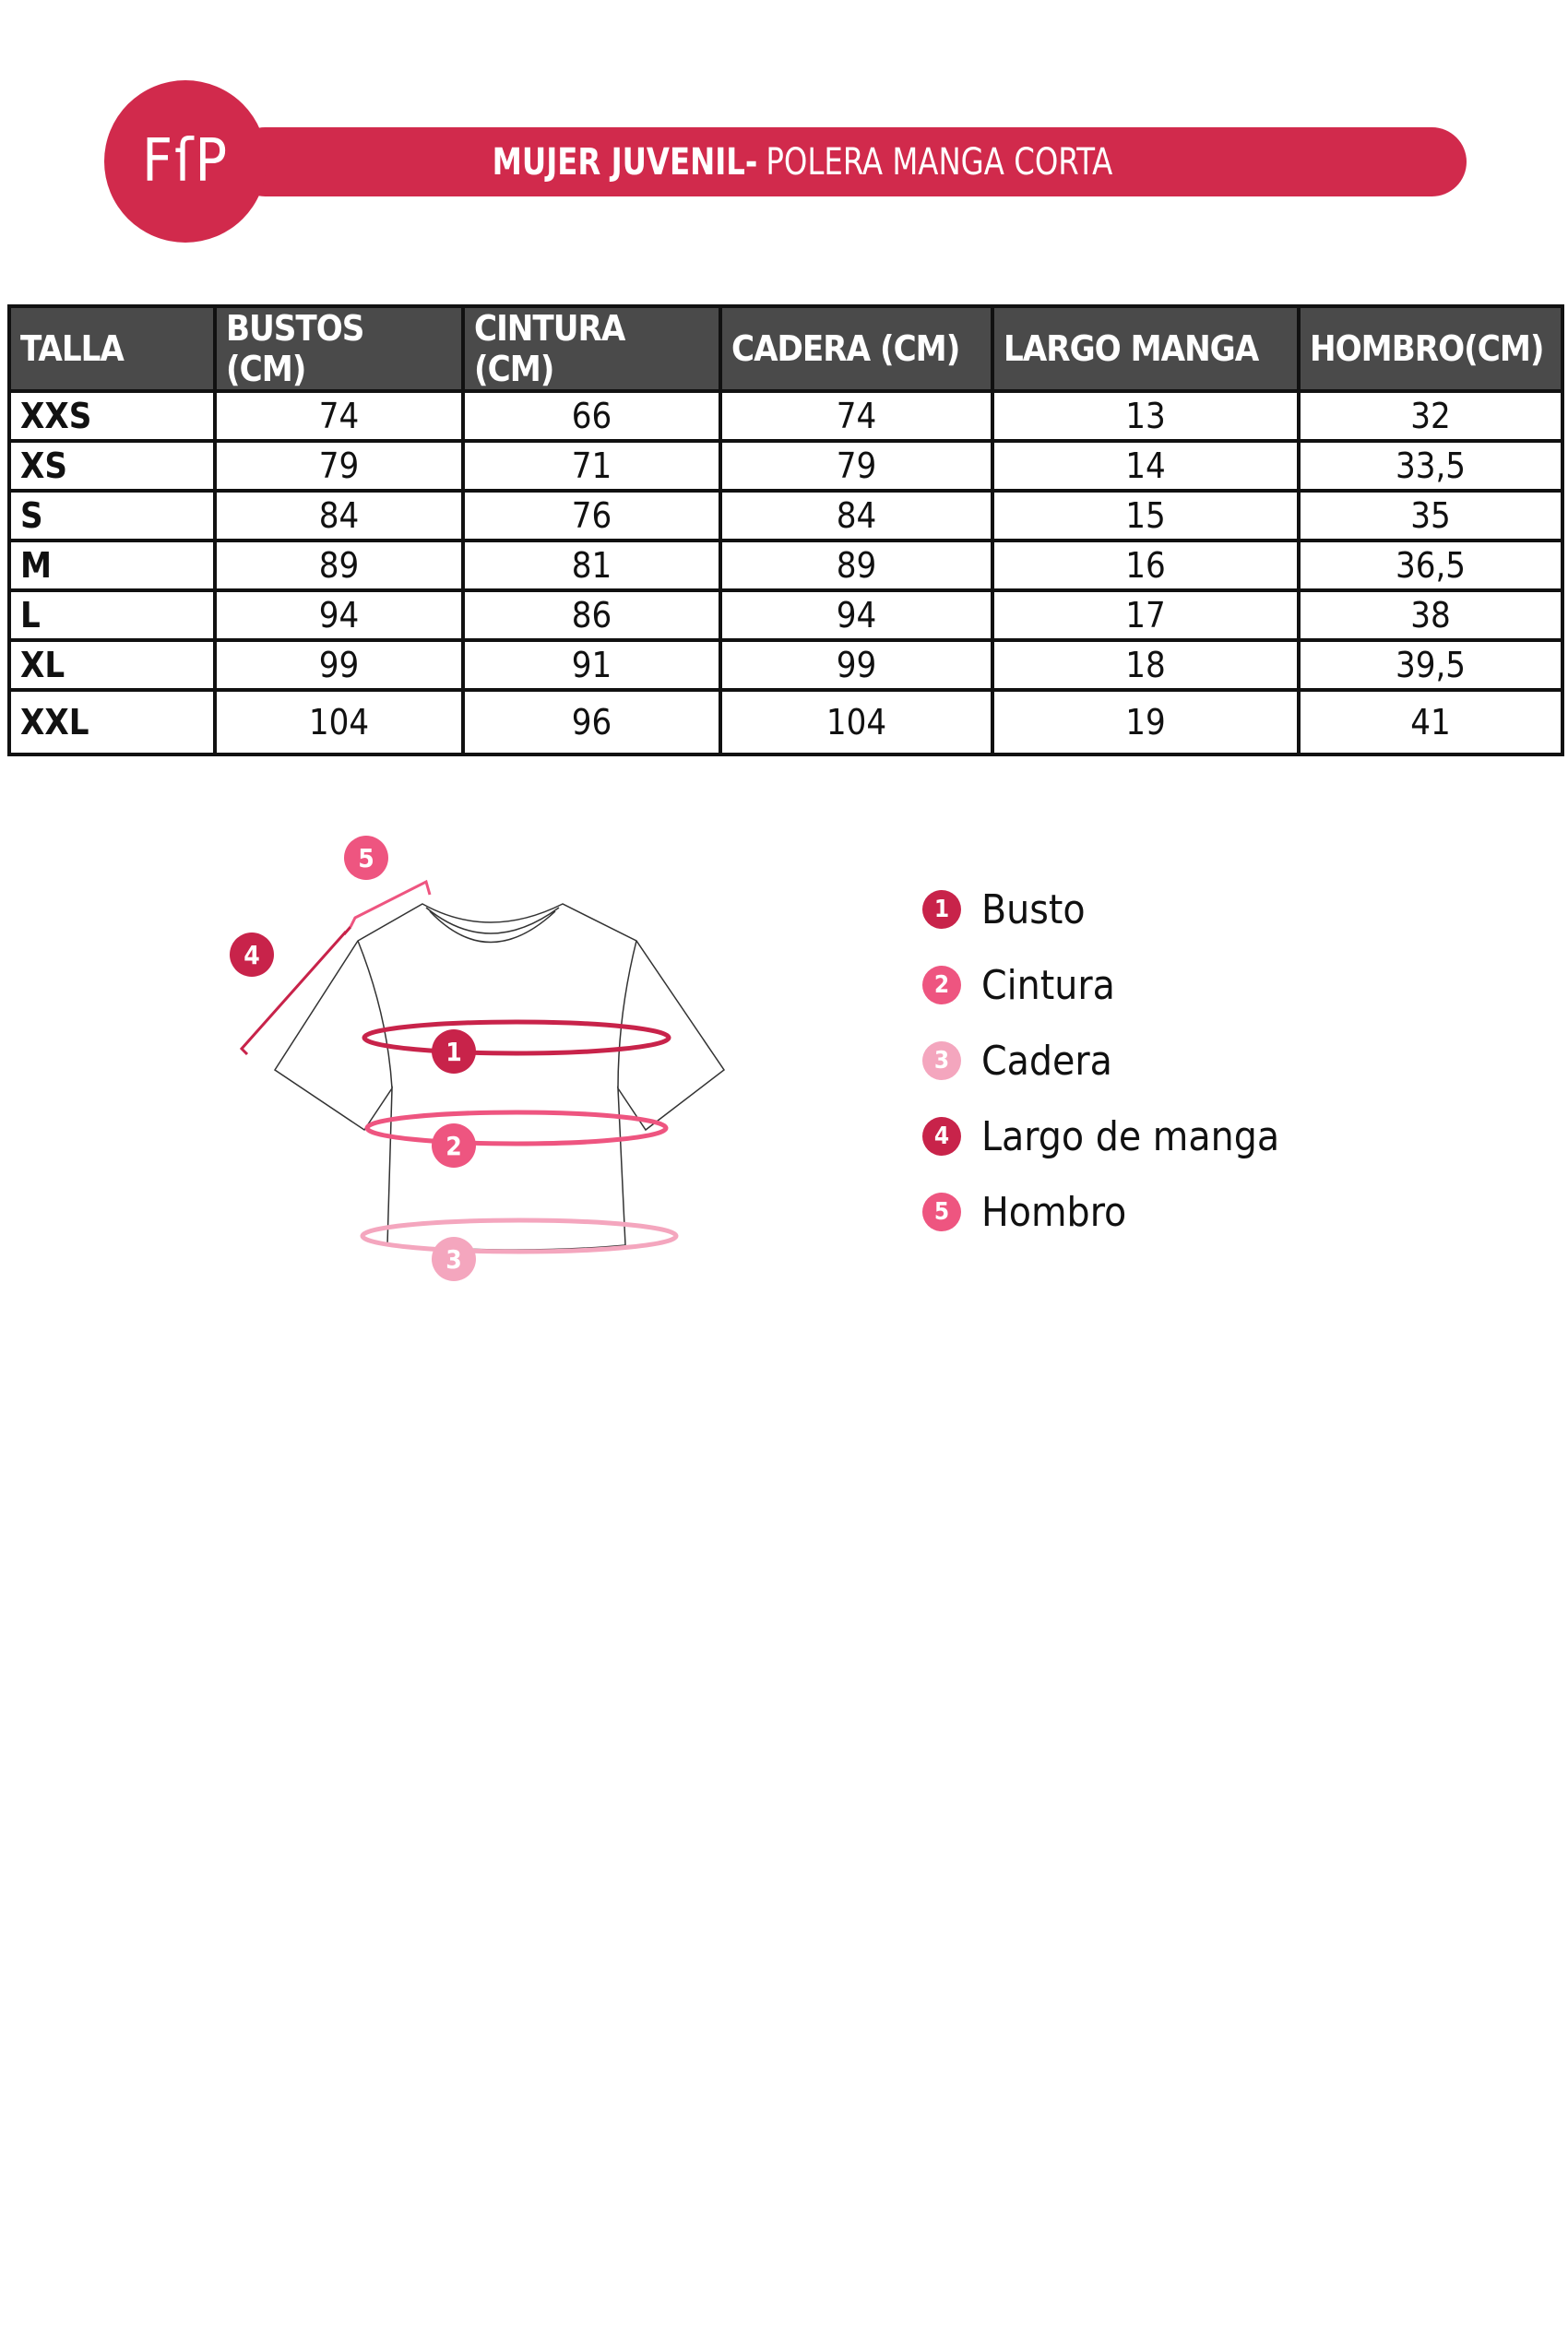 The image size is (1568, 2352). I want to click on measurement-cell: 38, so click(1430, 615).